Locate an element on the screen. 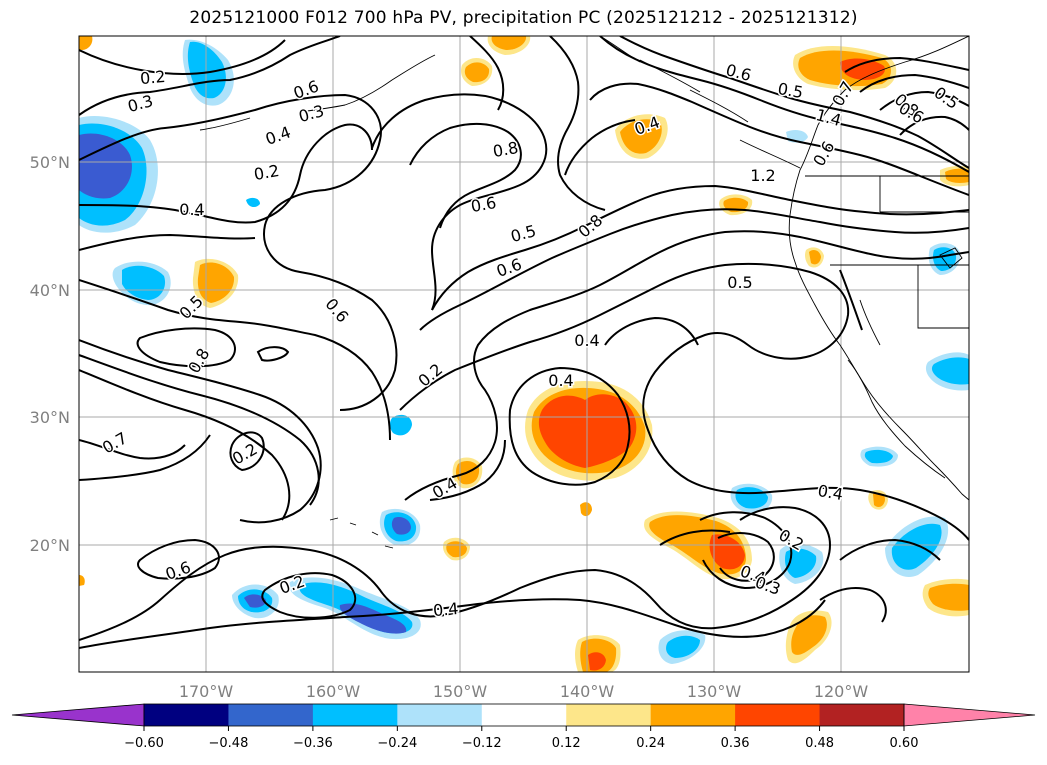 This screenshot has width=1047, height=765. lat-label: 20°N is located at coordinates (50, 545).